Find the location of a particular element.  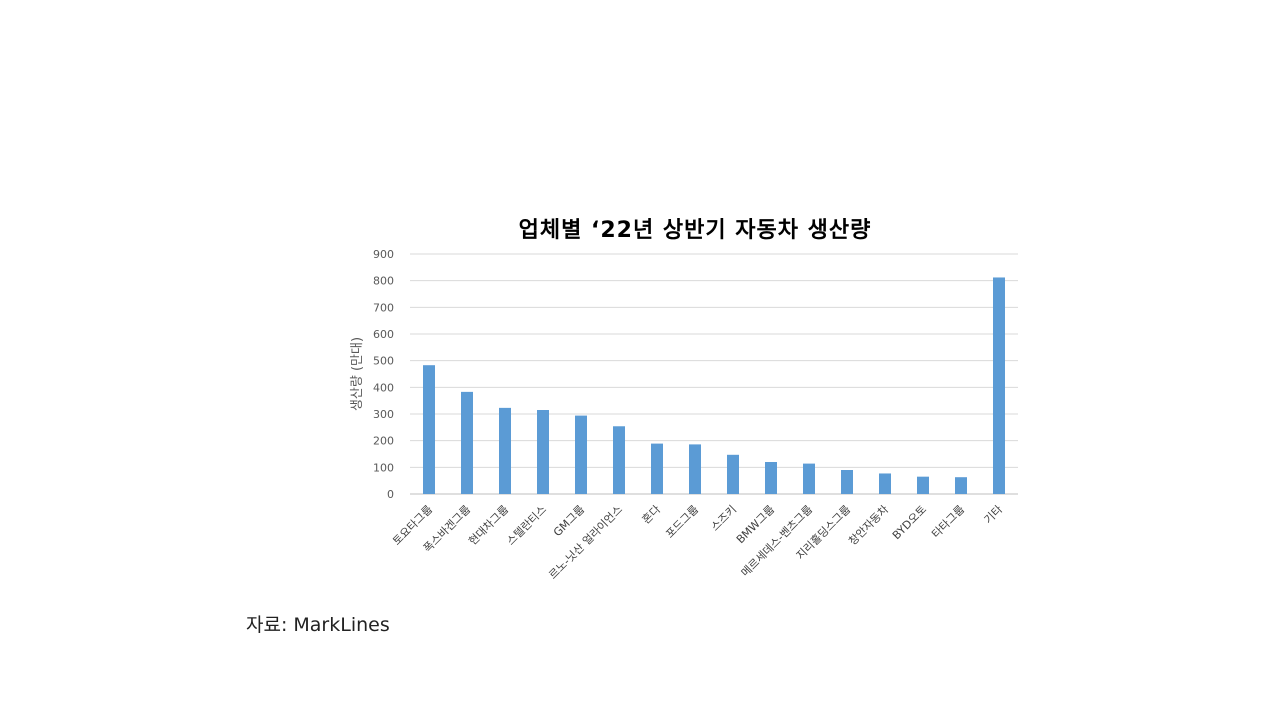

source-note: 자료: MarkLines is located at coordinates (318, 625).